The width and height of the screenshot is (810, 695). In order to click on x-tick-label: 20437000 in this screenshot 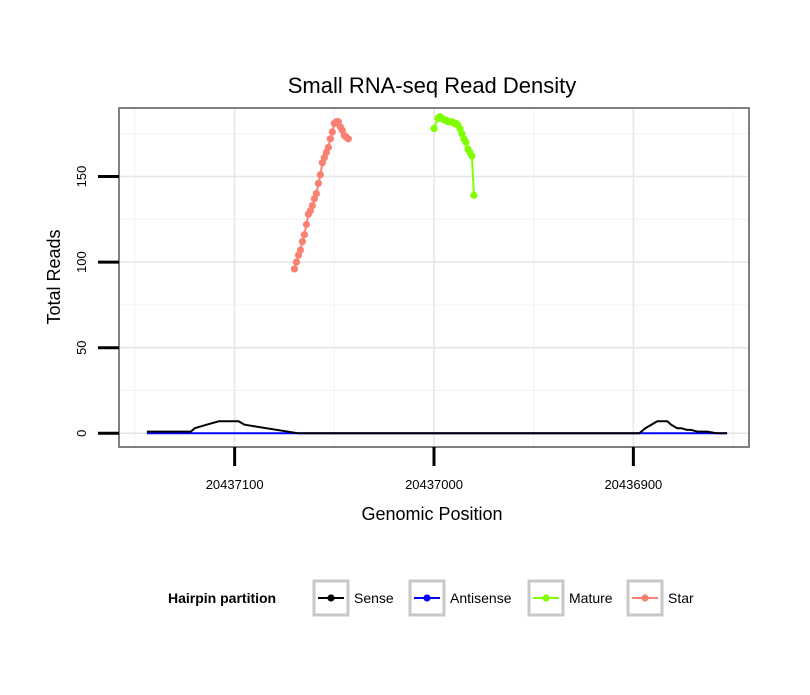, I will do `click(434, 484)`.